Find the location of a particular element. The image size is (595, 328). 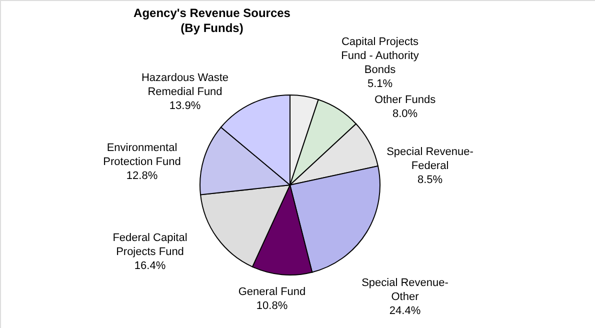

data-label: 13.9% is located at coordinates (185, 106).